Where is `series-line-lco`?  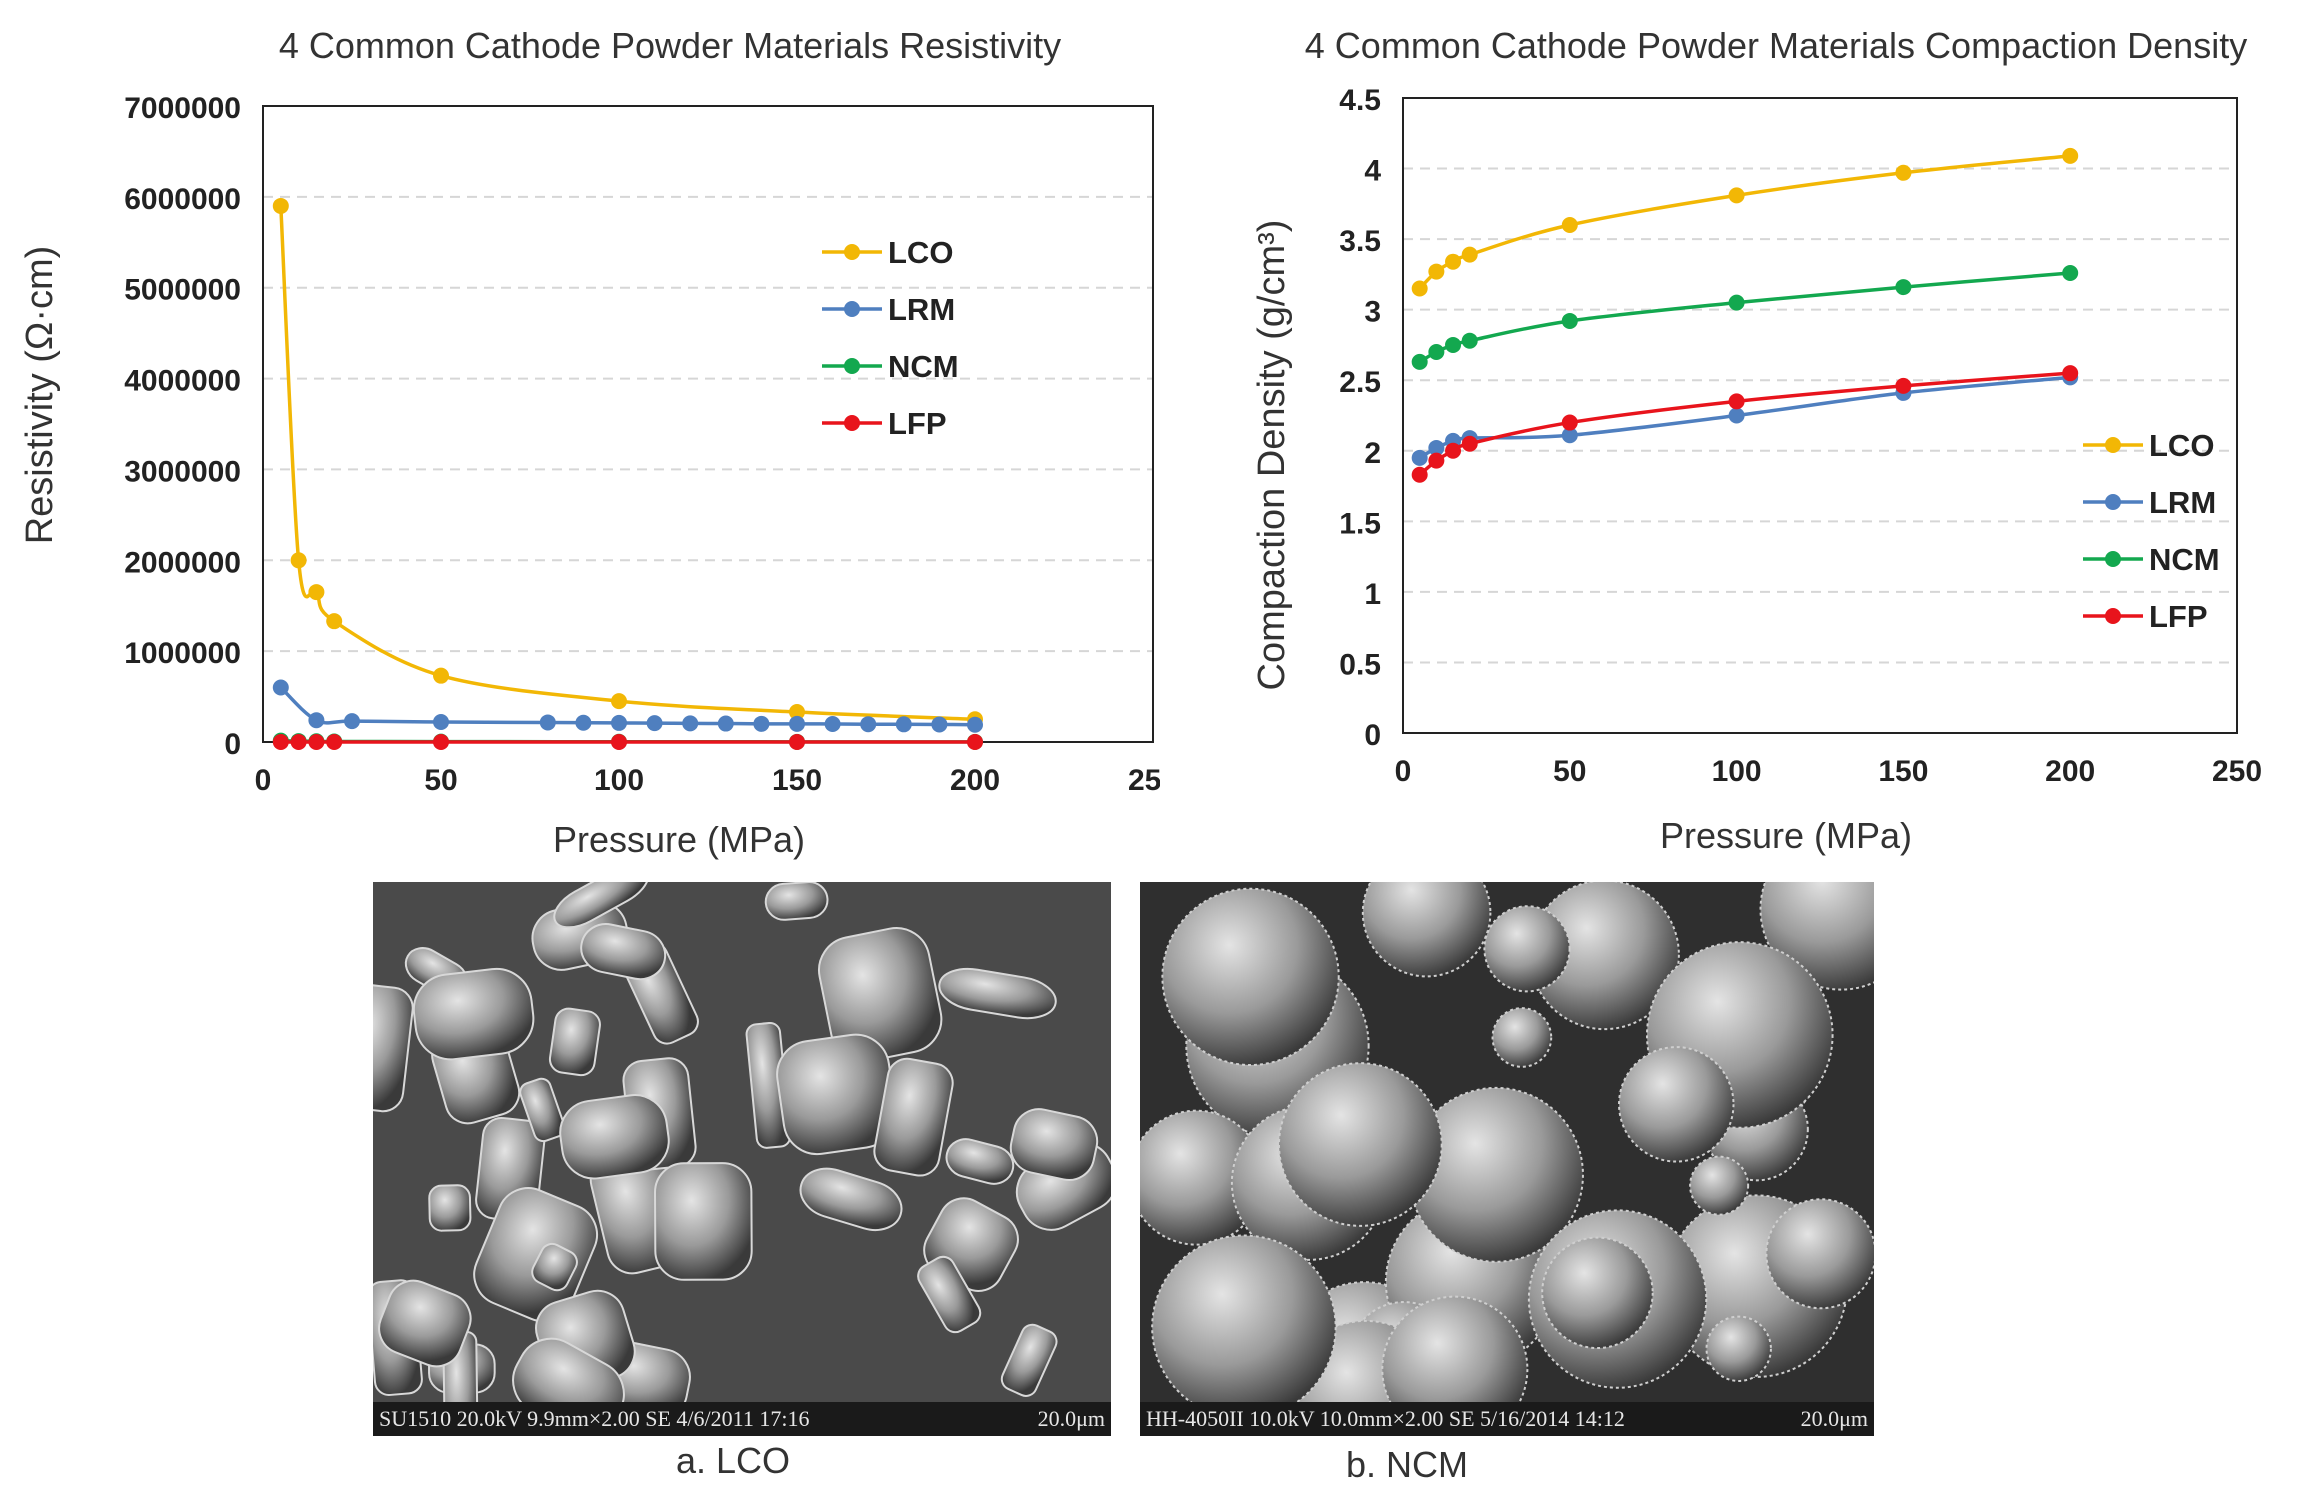 series-line-lco is located at coordinates (1744, 222).